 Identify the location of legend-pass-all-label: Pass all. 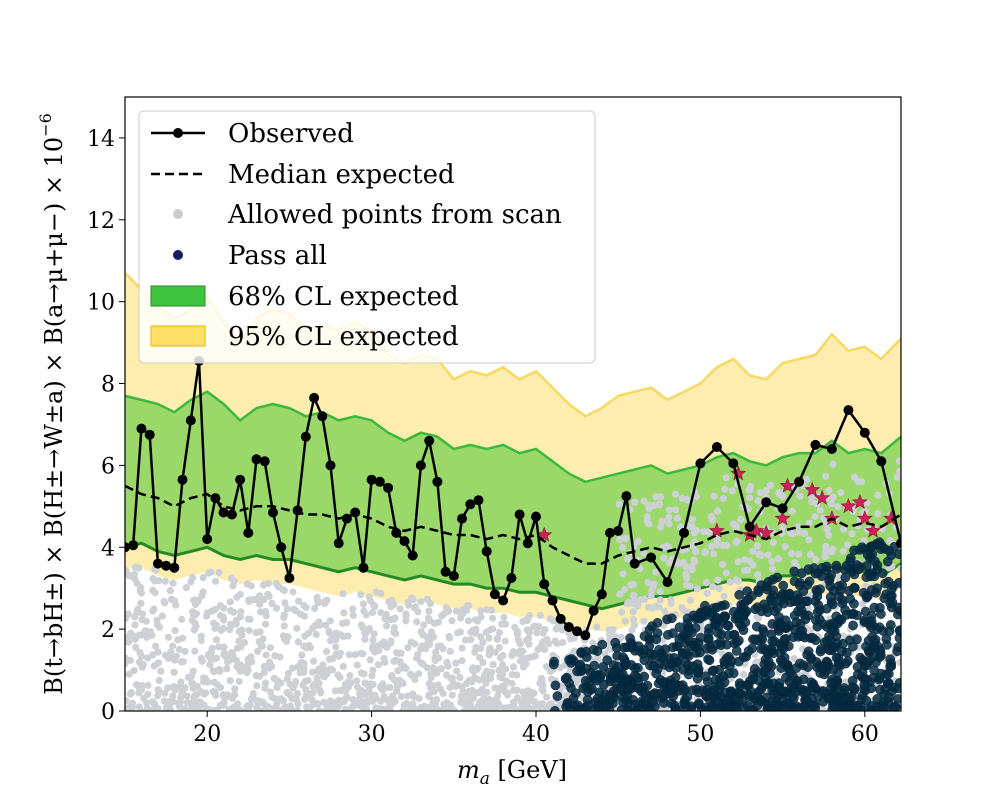
(277, 256).